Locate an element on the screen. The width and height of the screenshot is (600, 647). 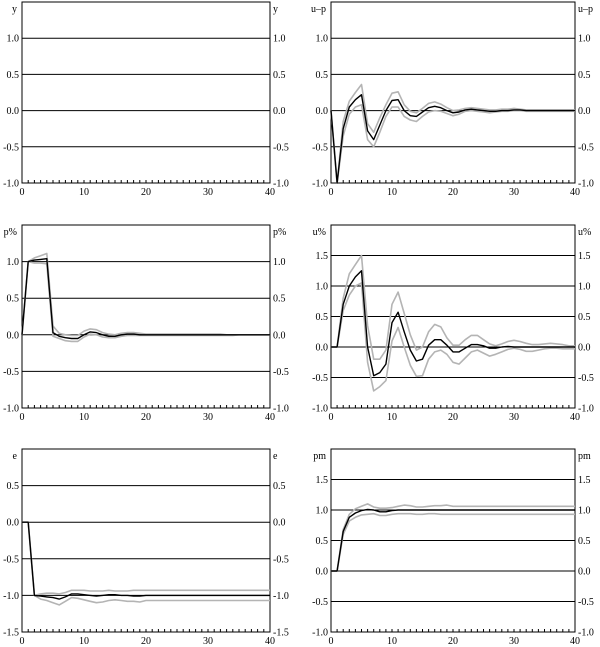
variable-label-right: pm is located at coordinates (584, 456).